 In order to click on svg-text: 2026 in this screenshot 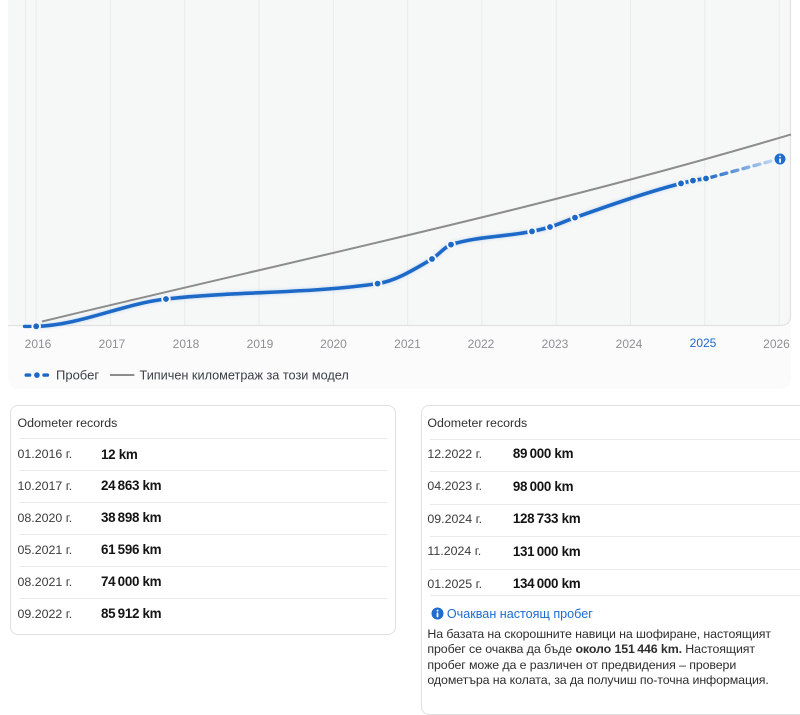, I will do `click(776, 344)`.